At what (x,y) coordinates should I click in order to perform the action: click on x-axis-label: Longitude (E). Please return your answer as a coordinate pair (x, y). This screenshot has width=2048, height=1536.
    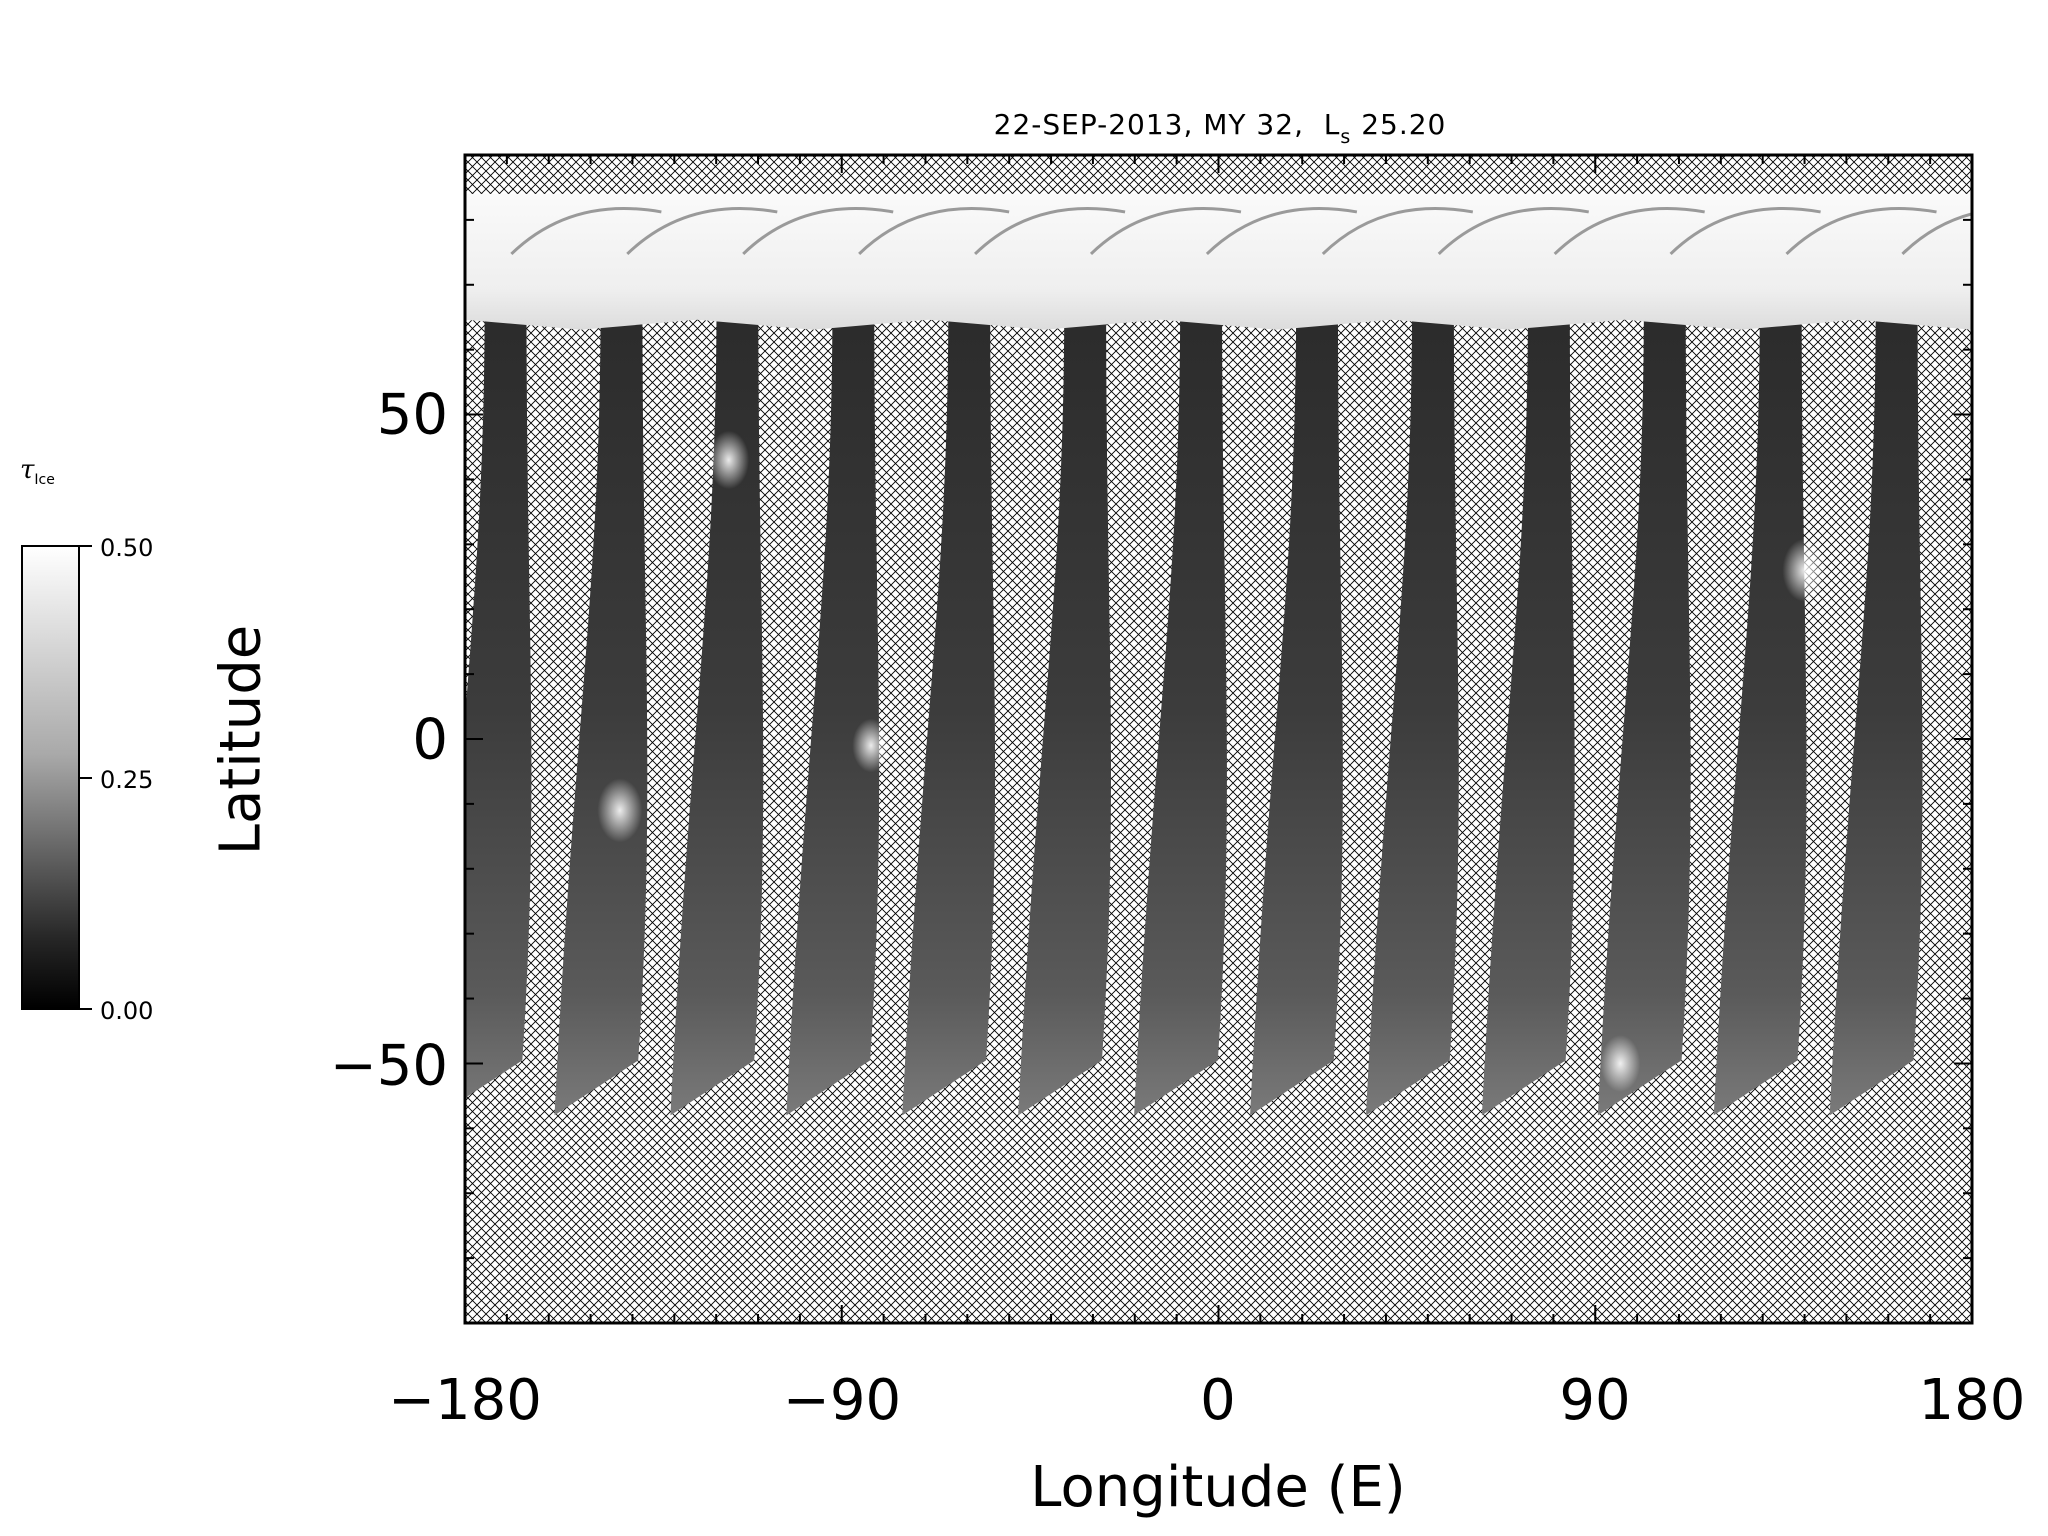
    Looking at the image, I should click on (1218, 1487).